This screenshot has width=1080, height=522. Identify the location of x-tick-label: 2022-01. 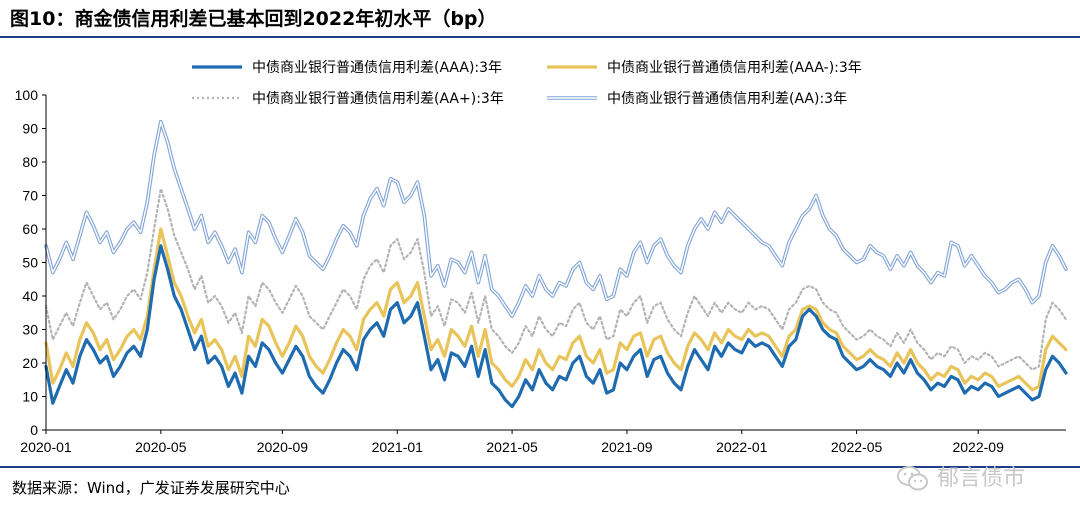
(742, 447).